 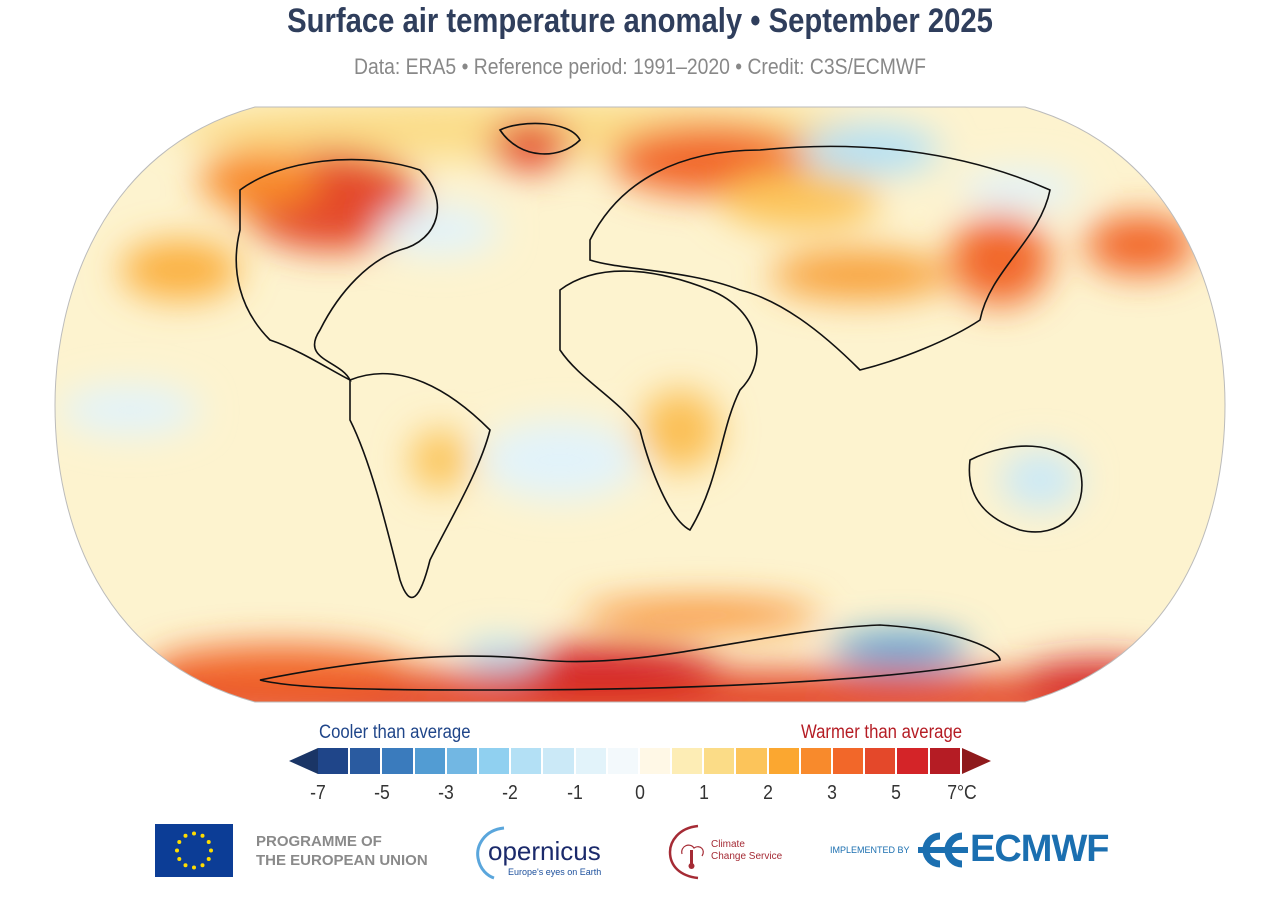 I want to click on thermometer-cloud-icon, so click(x=686, y=852).